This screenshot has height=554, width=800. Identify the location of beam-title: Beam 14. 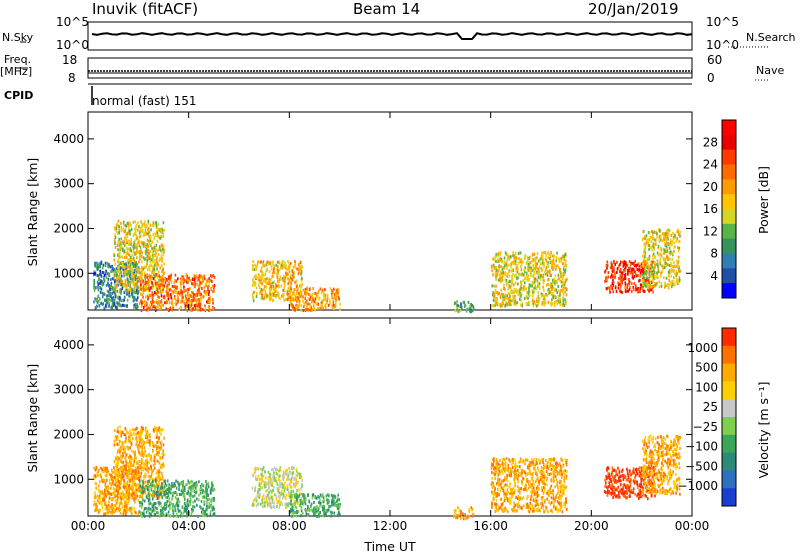
(387, 9).